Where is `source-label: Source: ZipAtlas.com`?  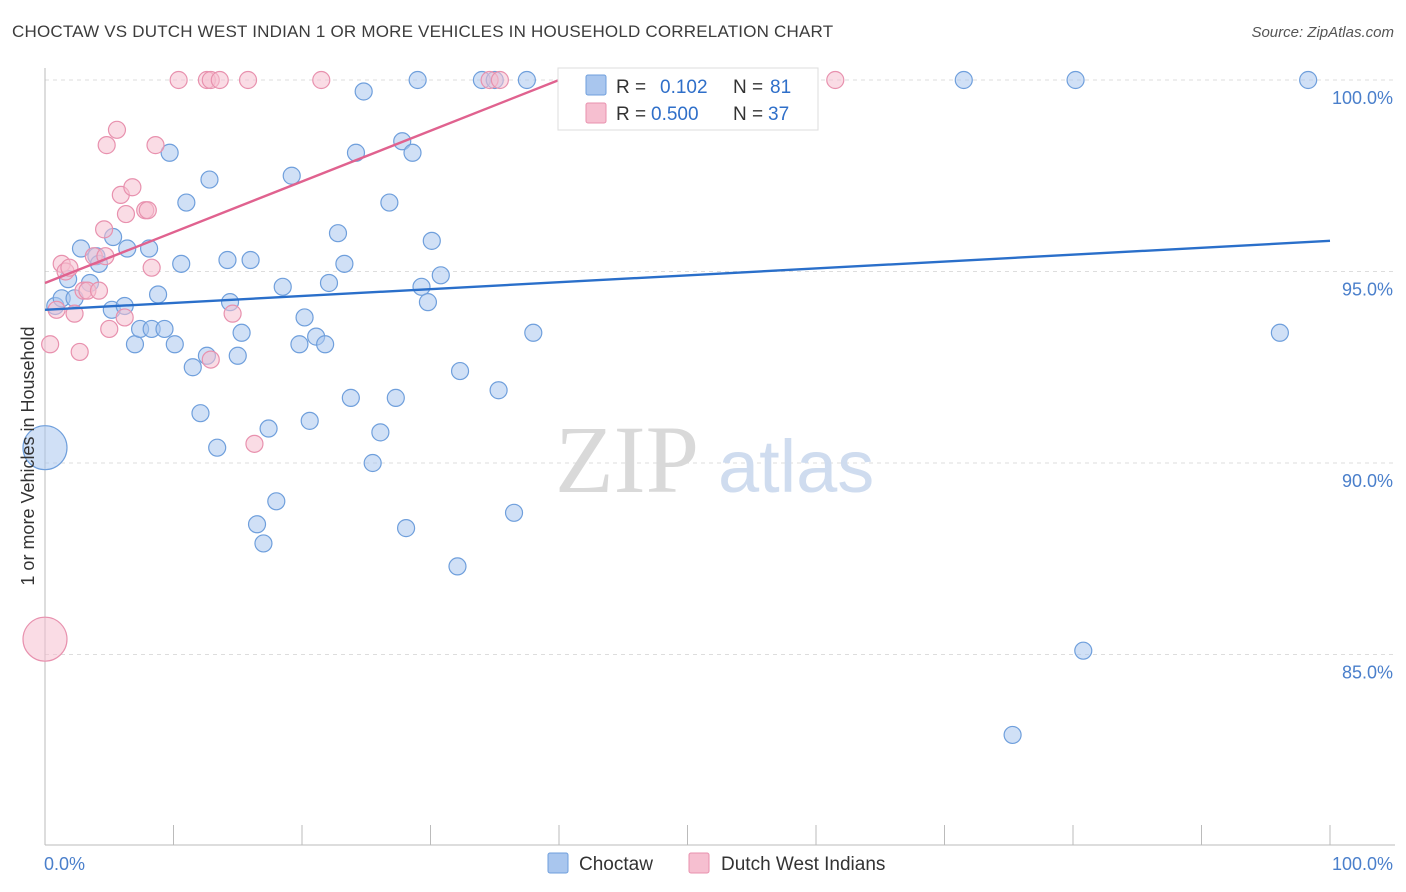 source-label: Source: ZipAtlas.com is located at coordinates (1322, 32).